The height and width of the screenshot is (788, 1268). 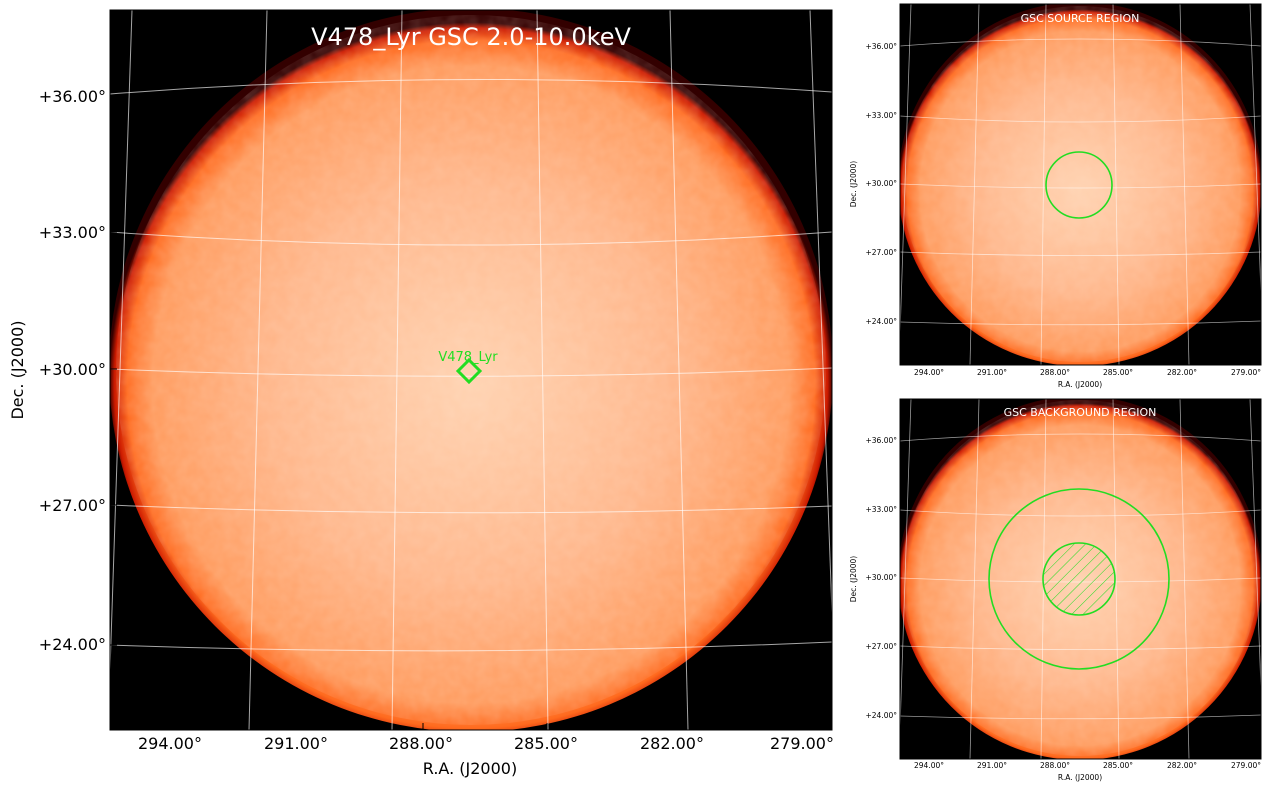 I want to click on source-ra-tick-label: 285.00°, so click(x=1118, y=372).